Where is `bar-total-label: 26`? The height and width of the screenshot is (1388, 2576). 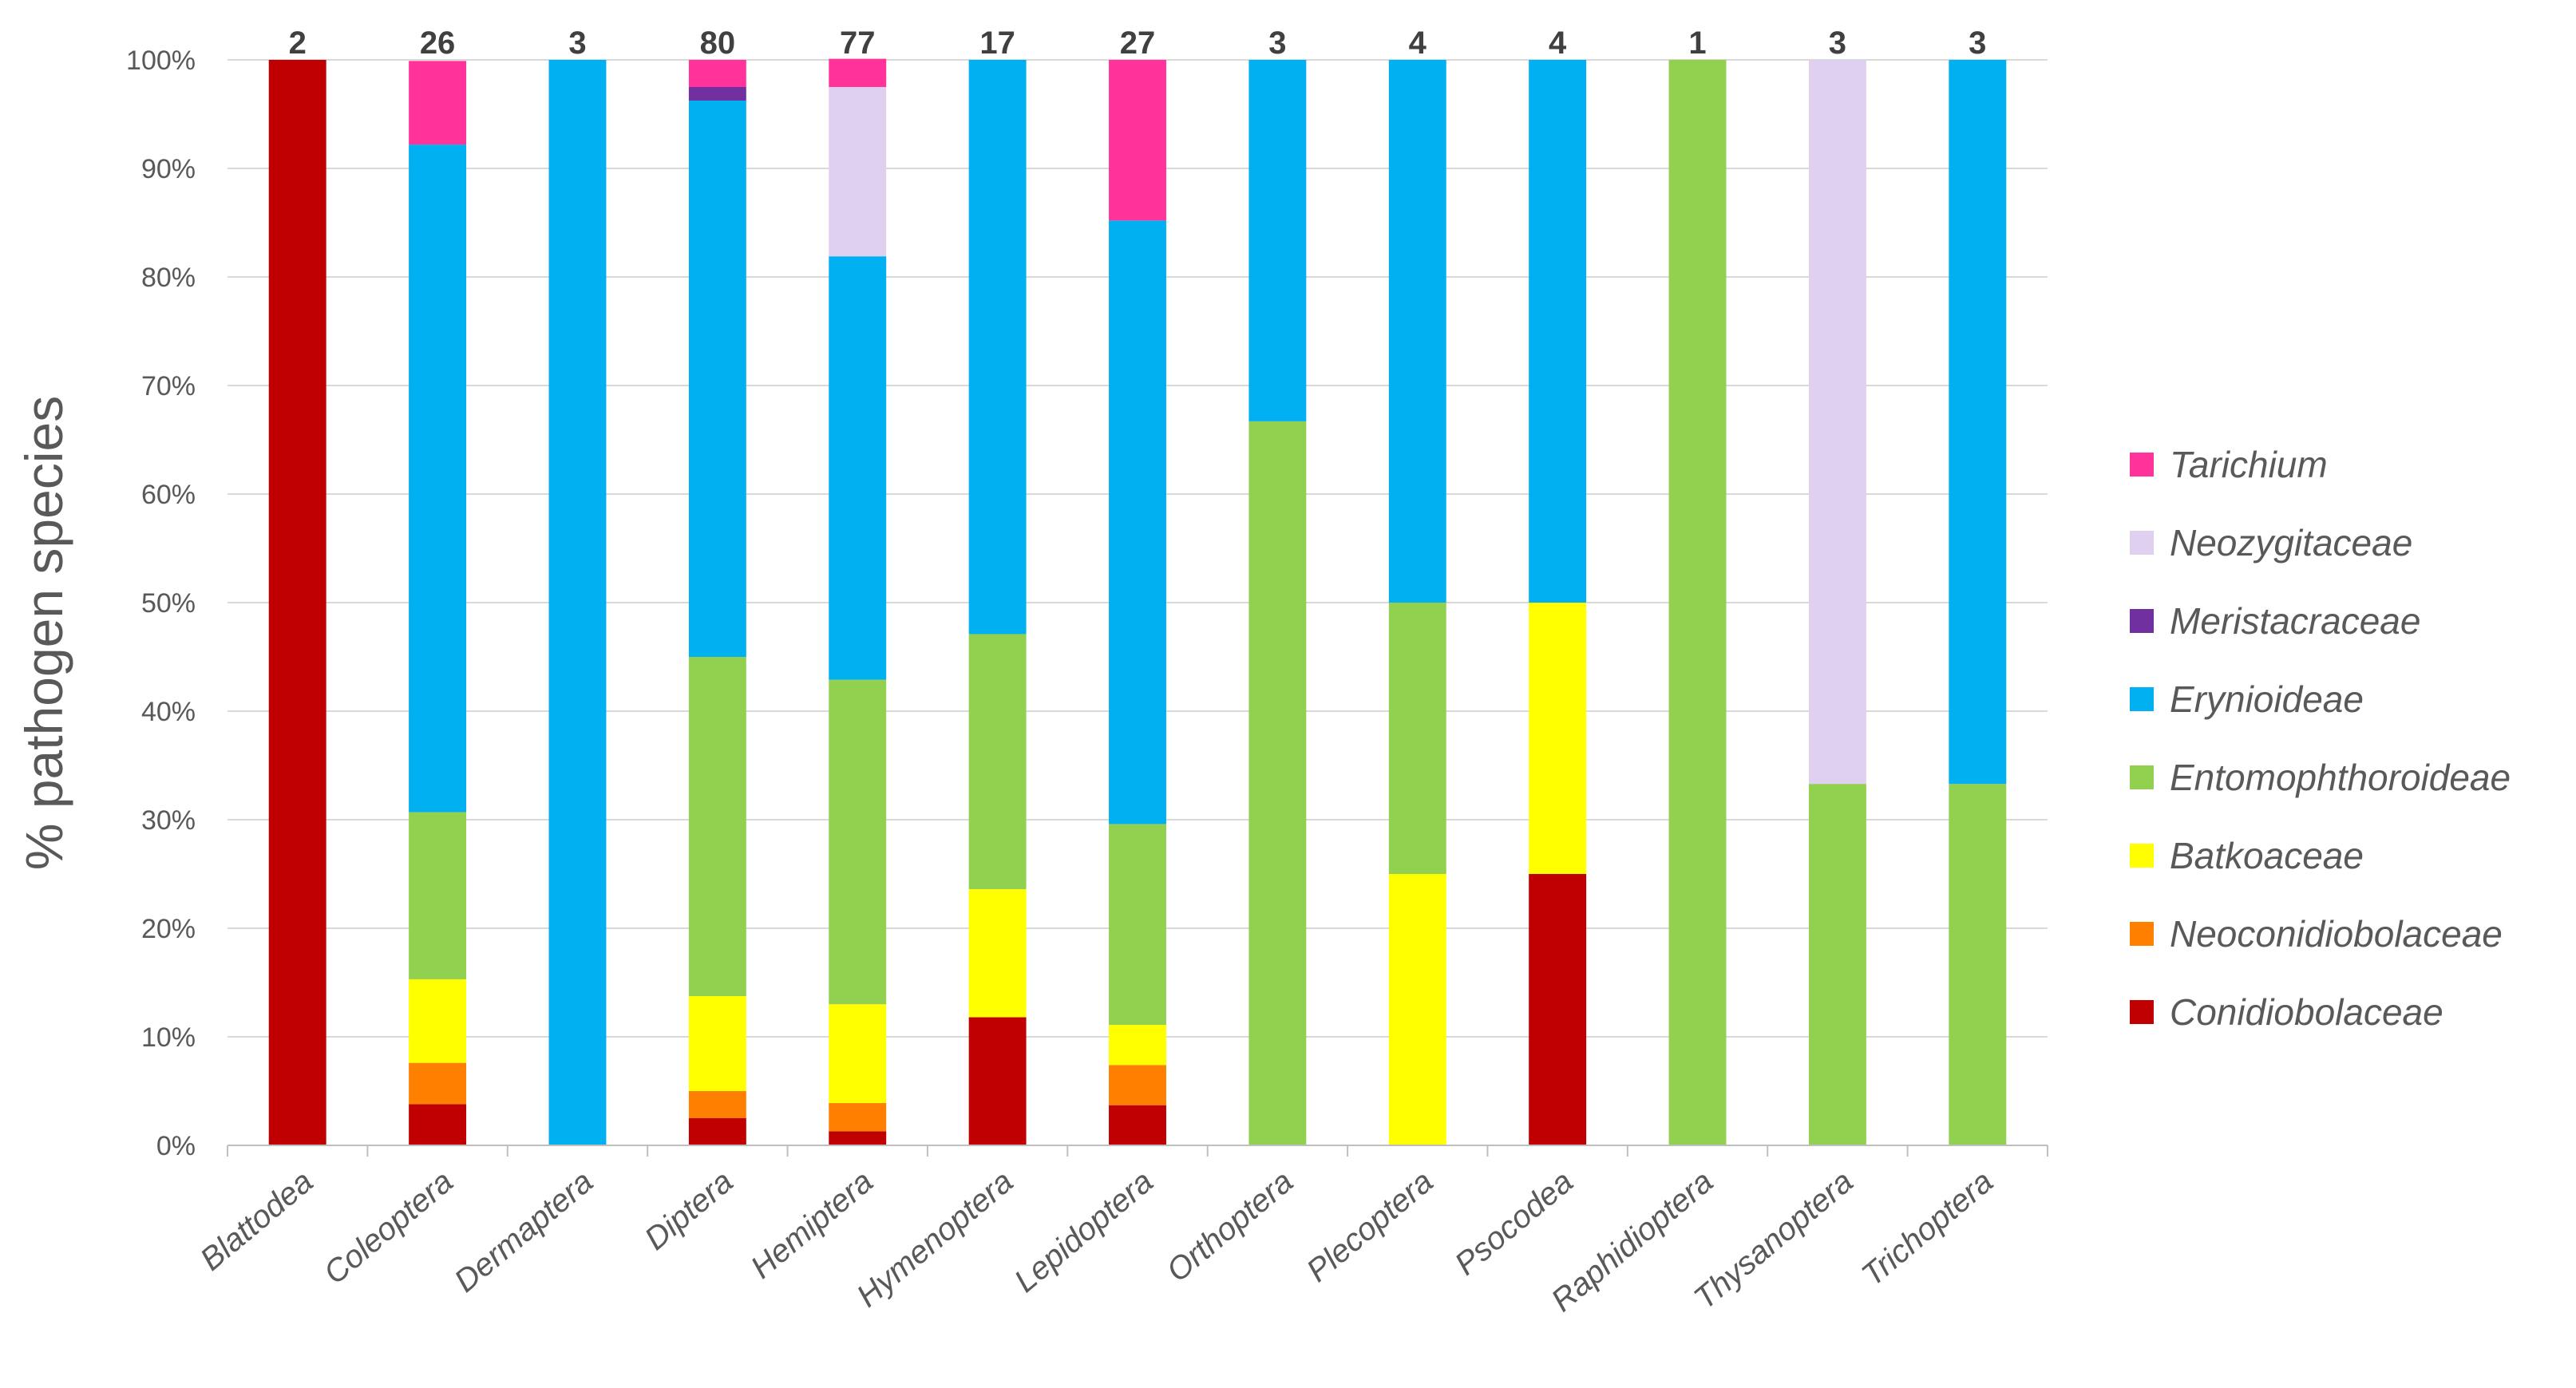 bar-total-label: 26 is located at coordinates (438, 43).